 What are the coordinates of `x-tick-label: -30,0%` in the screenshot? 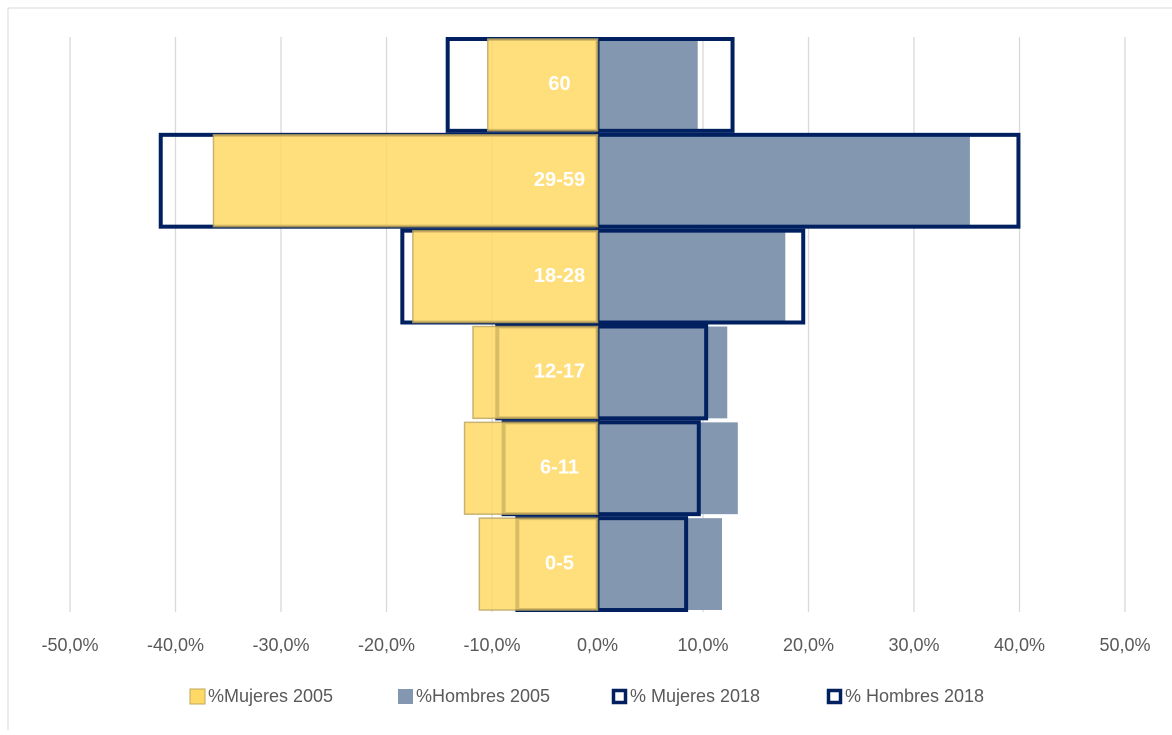 It's located at (280, 645).